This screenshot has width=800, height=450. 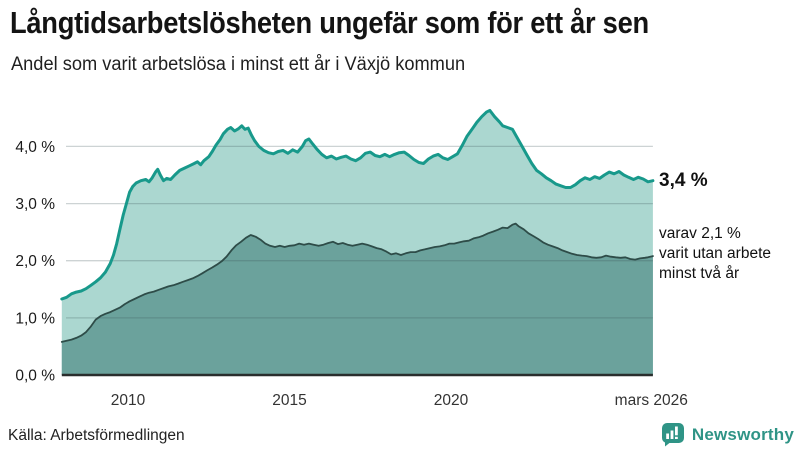 I want to click on newsworthy-wordmark: Newsworthy, so click(x=742, y=434).